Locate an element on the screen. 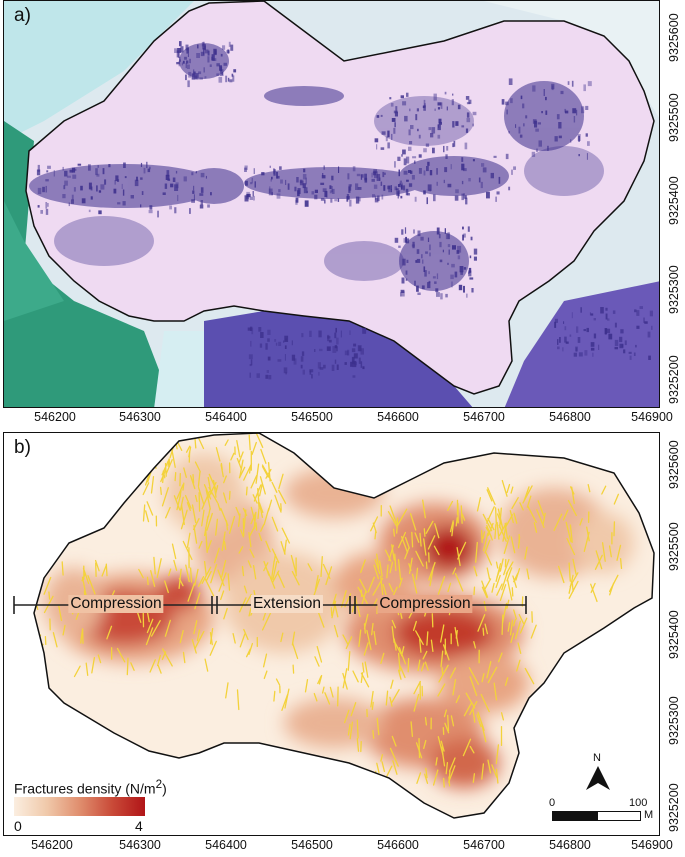 Image resolution: width=685 pixels, height=857 pixels. panel-b-label: b) is located at coordinates (22, 447).